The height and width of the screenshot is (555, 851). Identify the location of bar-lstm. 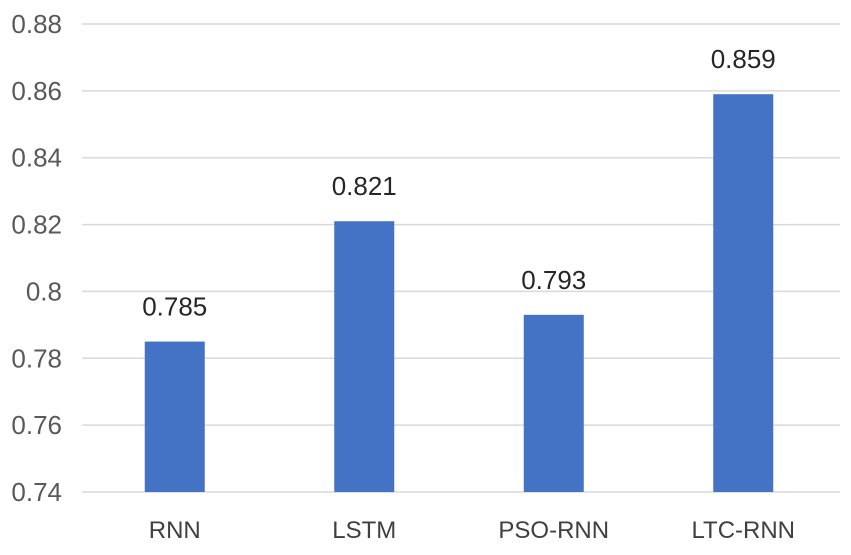
(364, 356).